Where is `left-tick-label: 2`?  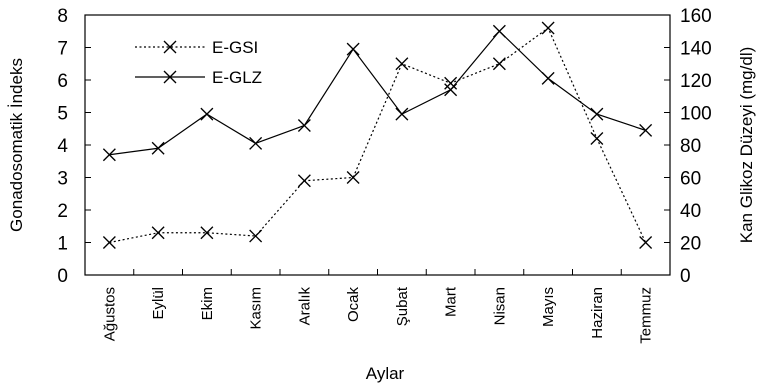
left-tick-label: 2 is located at coordinates (62, 211).